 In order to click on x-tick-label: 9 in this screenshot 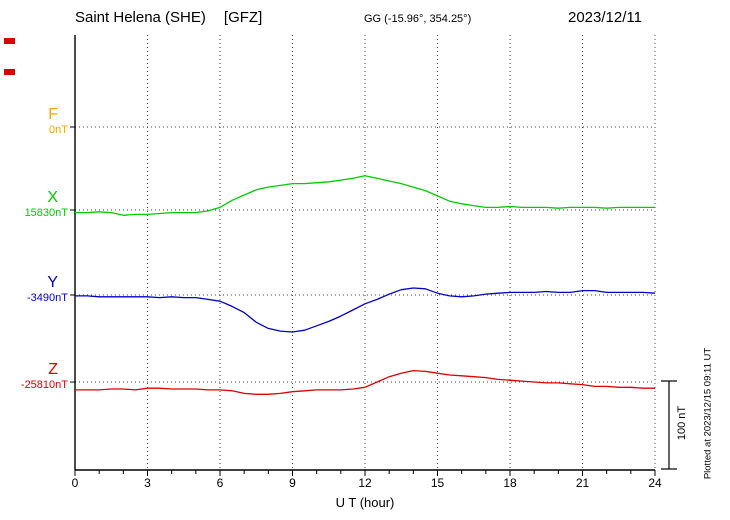, I will do `click(292, 483)`.